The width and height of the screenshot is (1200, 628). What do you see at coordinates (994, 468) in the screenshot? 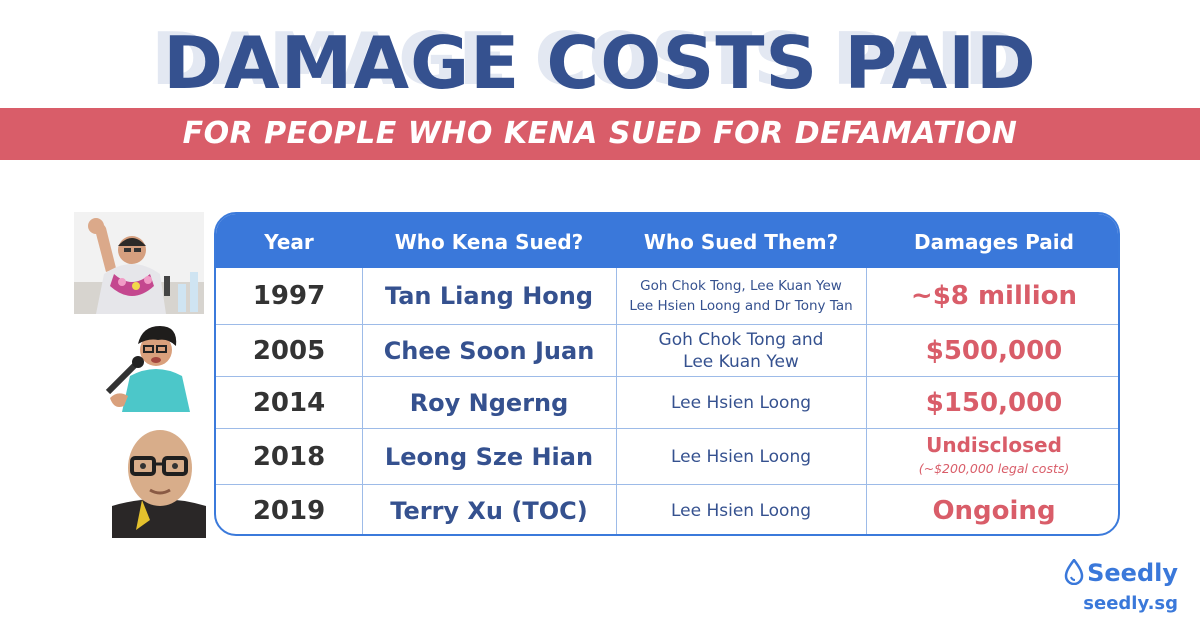
I see `row-damages-note: (~$200,000 legal costs)` at bounding box center [994, 468].